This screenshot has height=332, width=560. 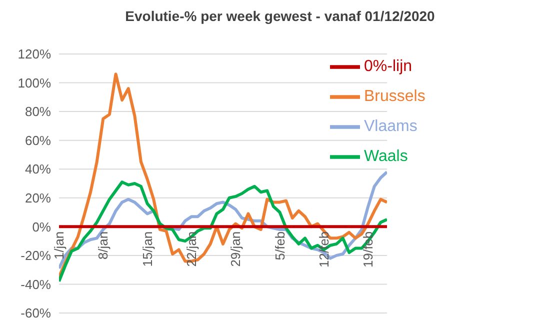 What do you see at coordinates (280, 16) in the screenshot?
I see `chart-title: Evolutie-% per week gewest - vanaf 01/12/2020` at bounding box center [280, 16].